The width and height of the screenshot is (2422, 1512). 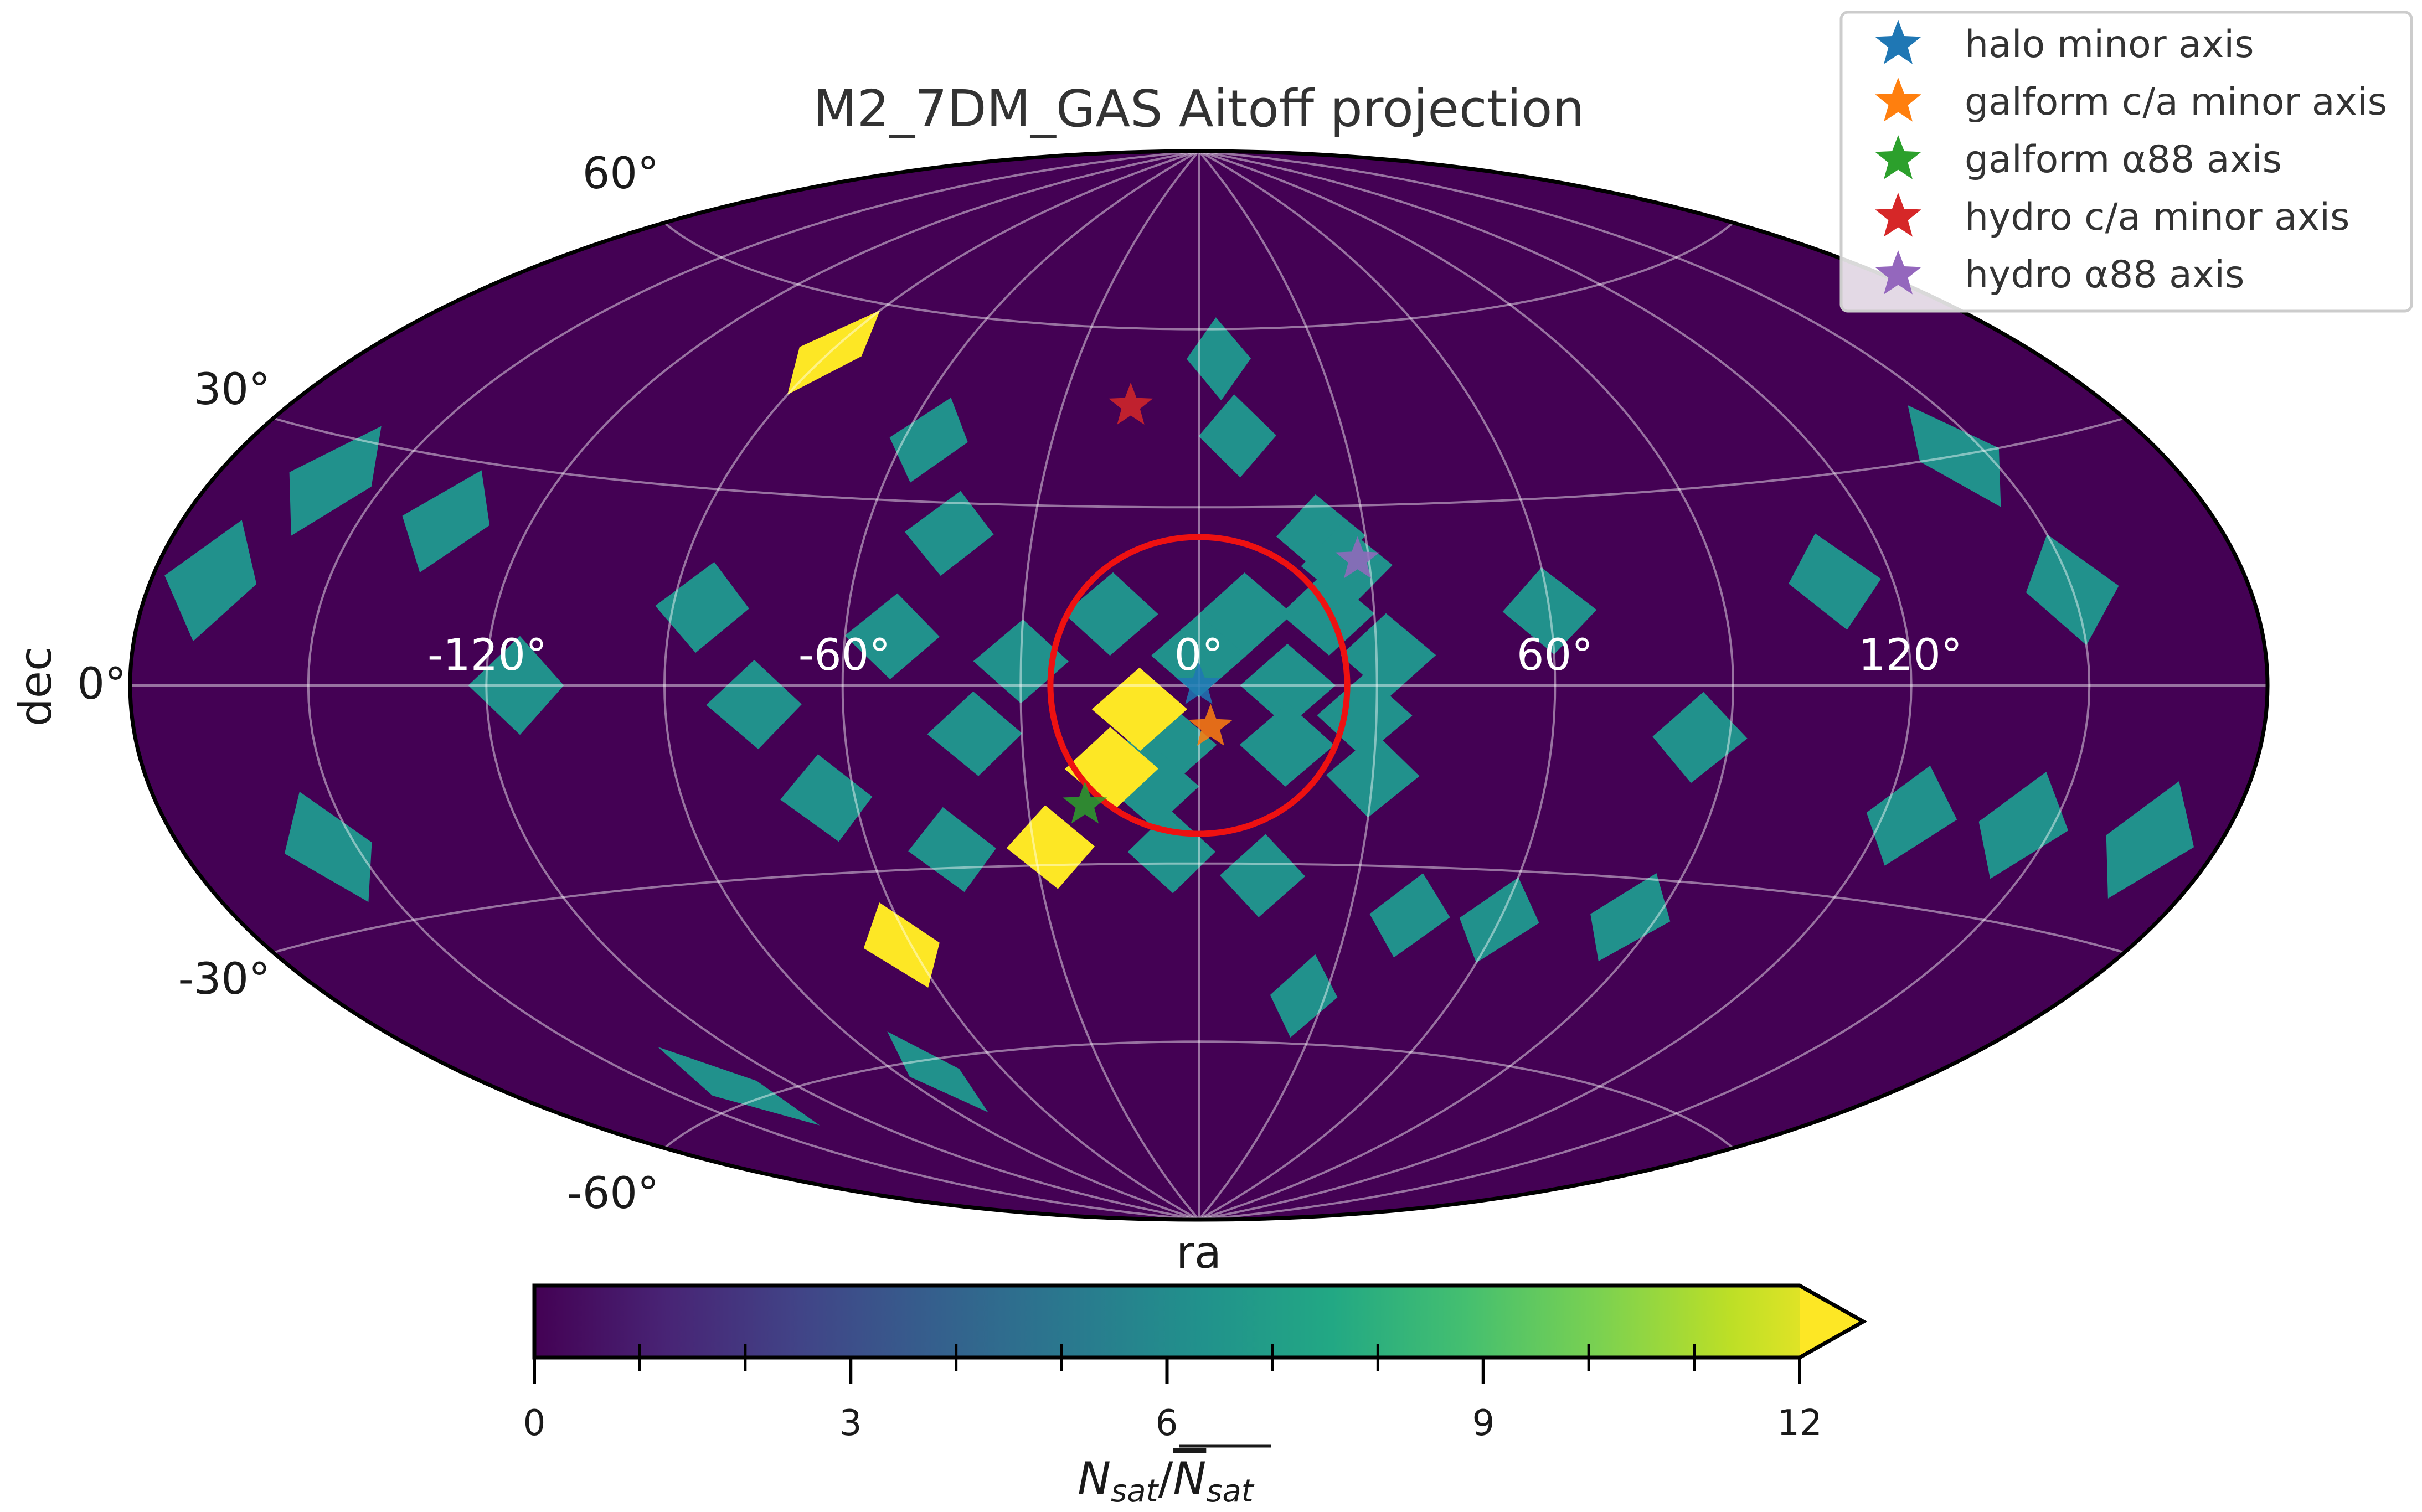 What do you see at coordinates (1190, 1478) in the screenshot?
I see `colorbar-label-mean: N` at bounding box center [1190, 1478].